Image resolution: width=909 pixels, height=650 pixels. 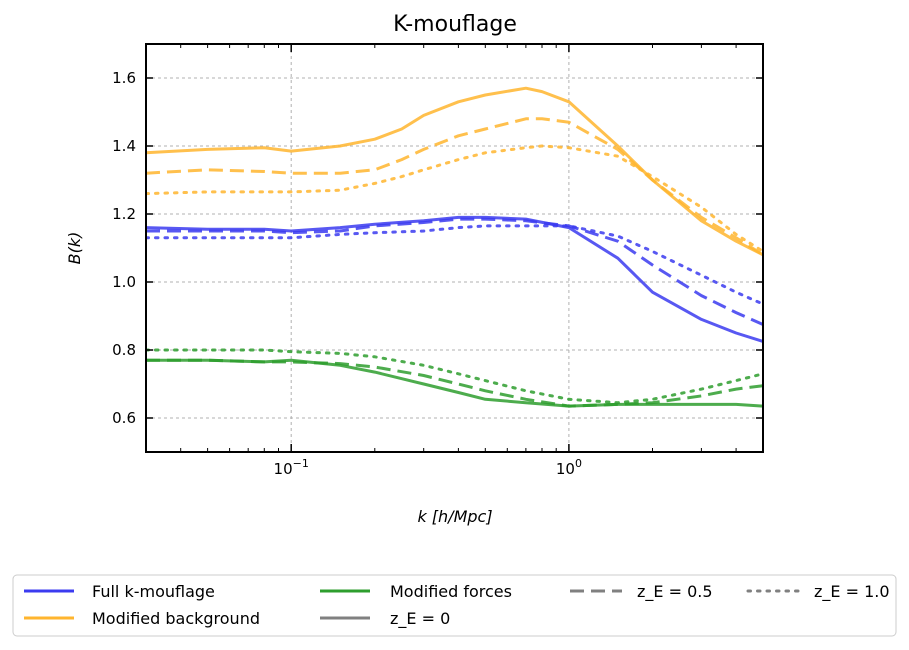 I want to click on legend-label-z05: z_E = 0.5, so click(x=675, y=592).